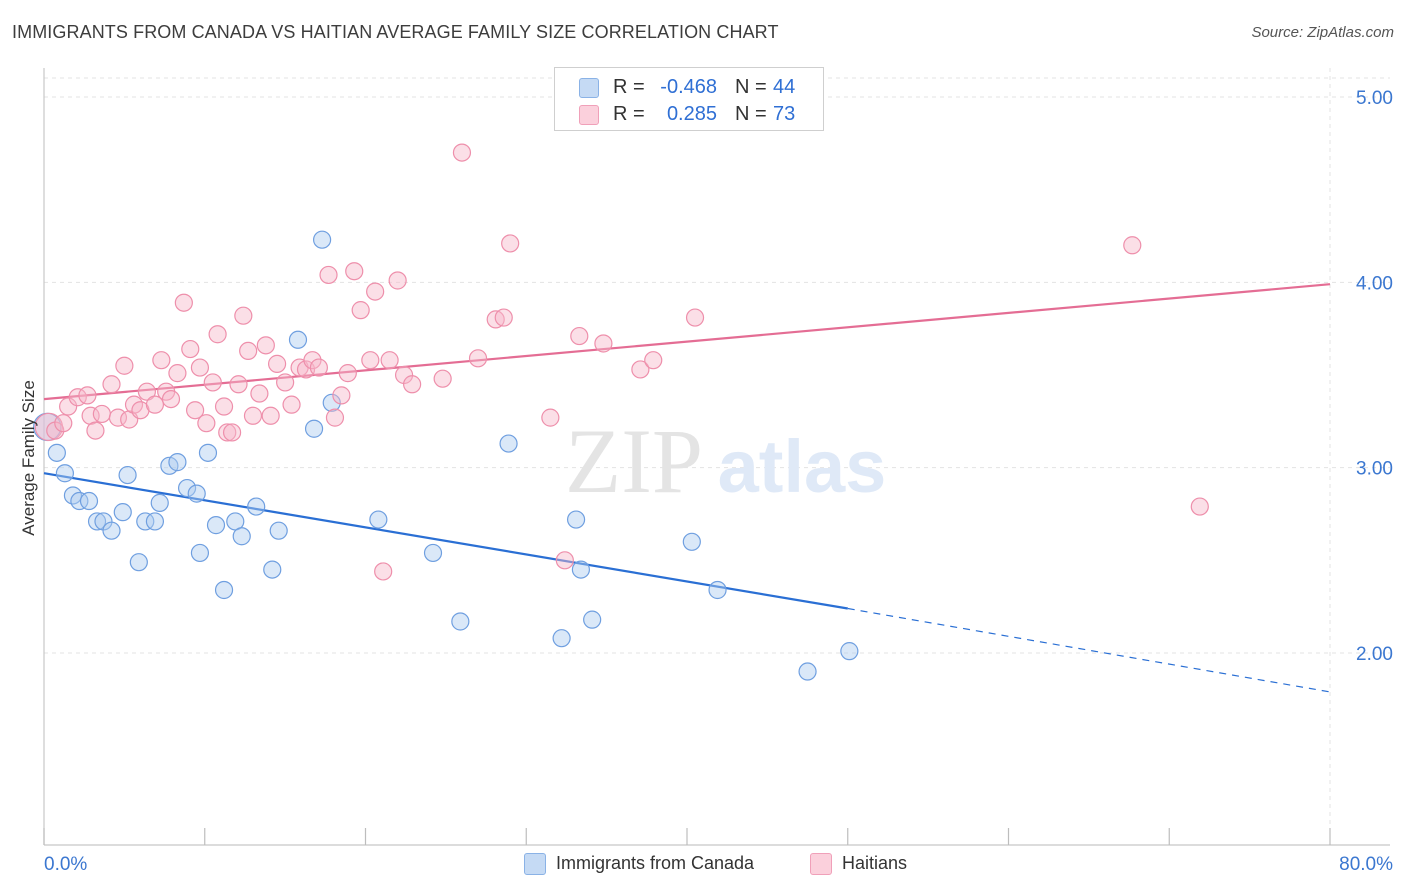 The height and width of the screenshot is (892, 1406). I want to click on trend-line-canada-extrapolated, so click(1089, 650).